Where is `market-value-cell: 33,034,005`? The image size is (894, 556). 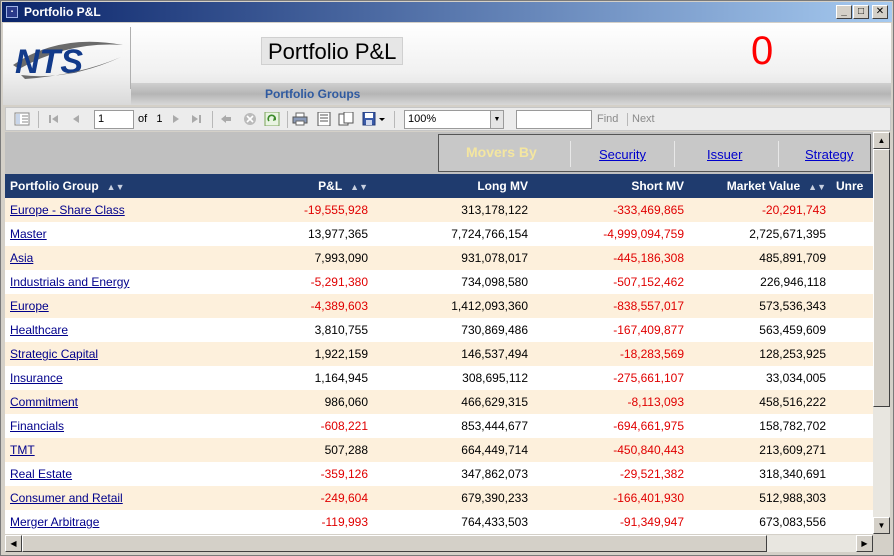 market-value-cell: 33,034,005 is located at coordinates (760, 378).